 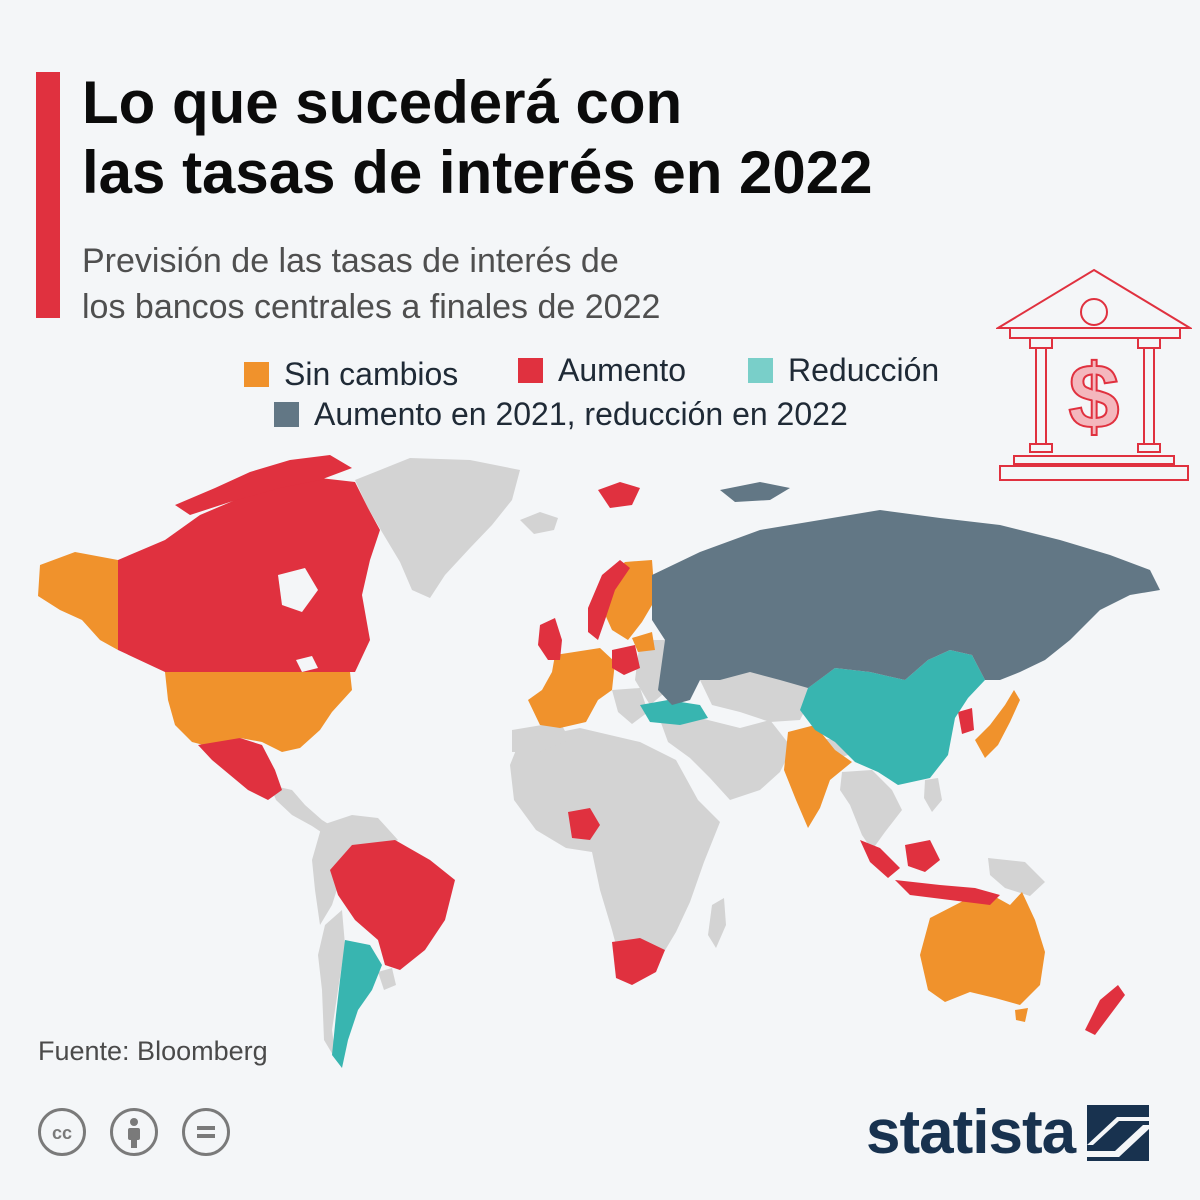 I want to click on legend-item-no-change: Sin cambios, so click(x=351, y=374).